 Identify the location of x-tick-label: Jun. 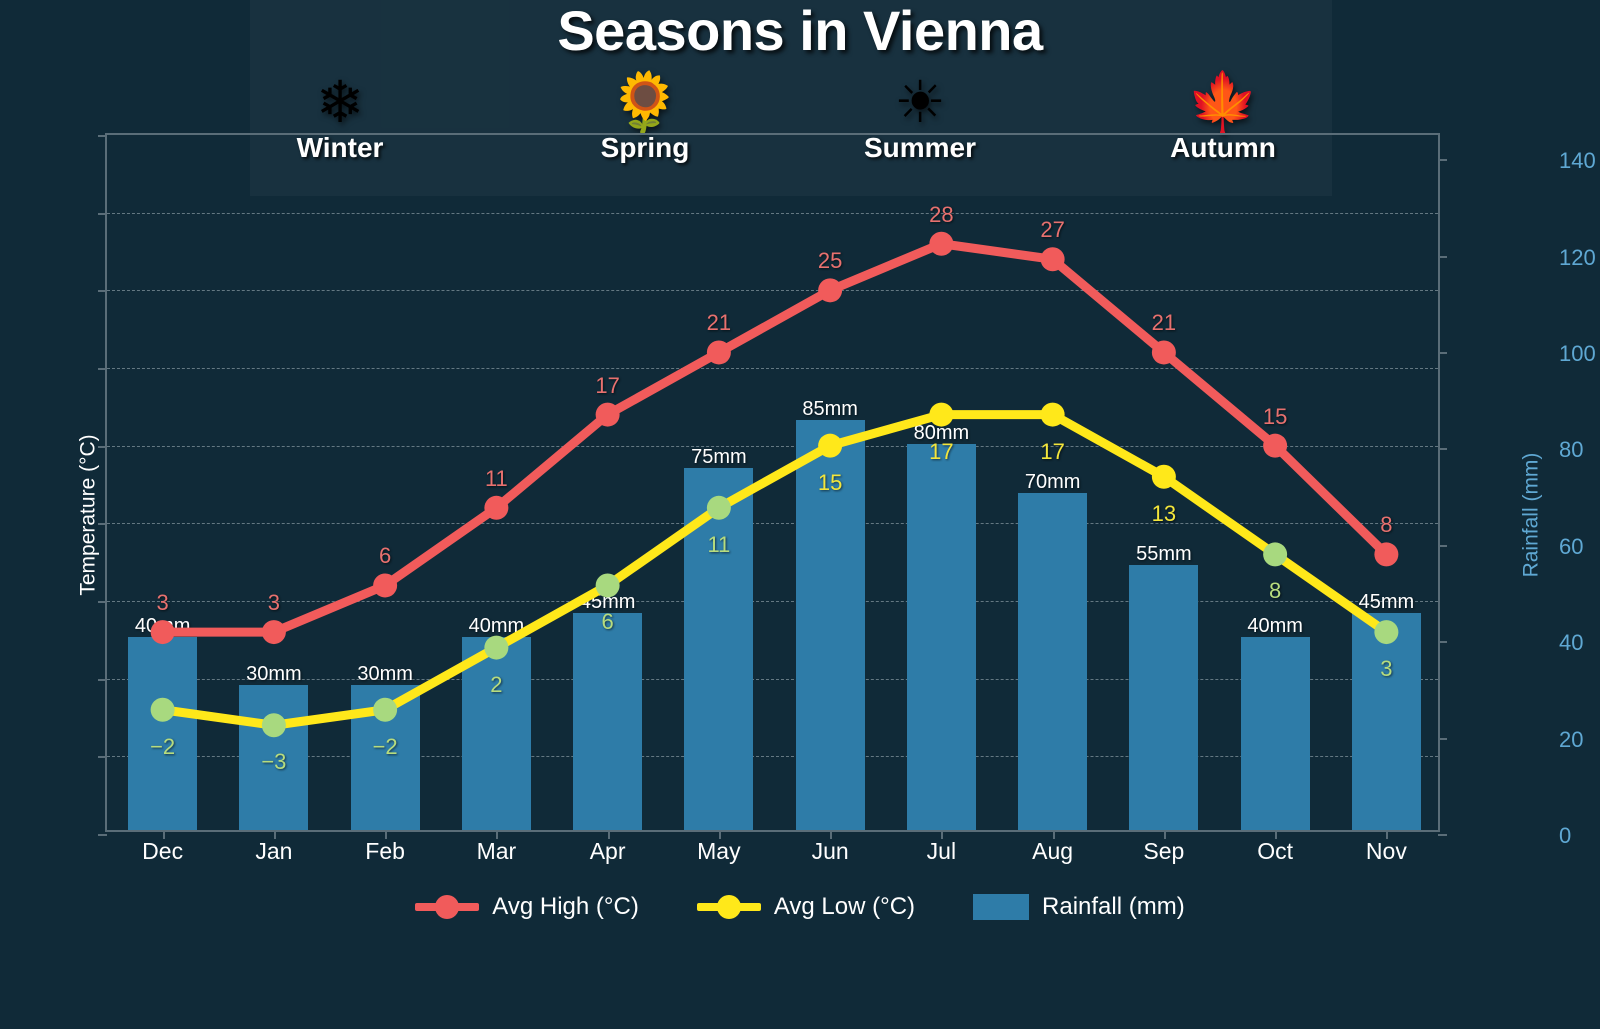
(830, 851).